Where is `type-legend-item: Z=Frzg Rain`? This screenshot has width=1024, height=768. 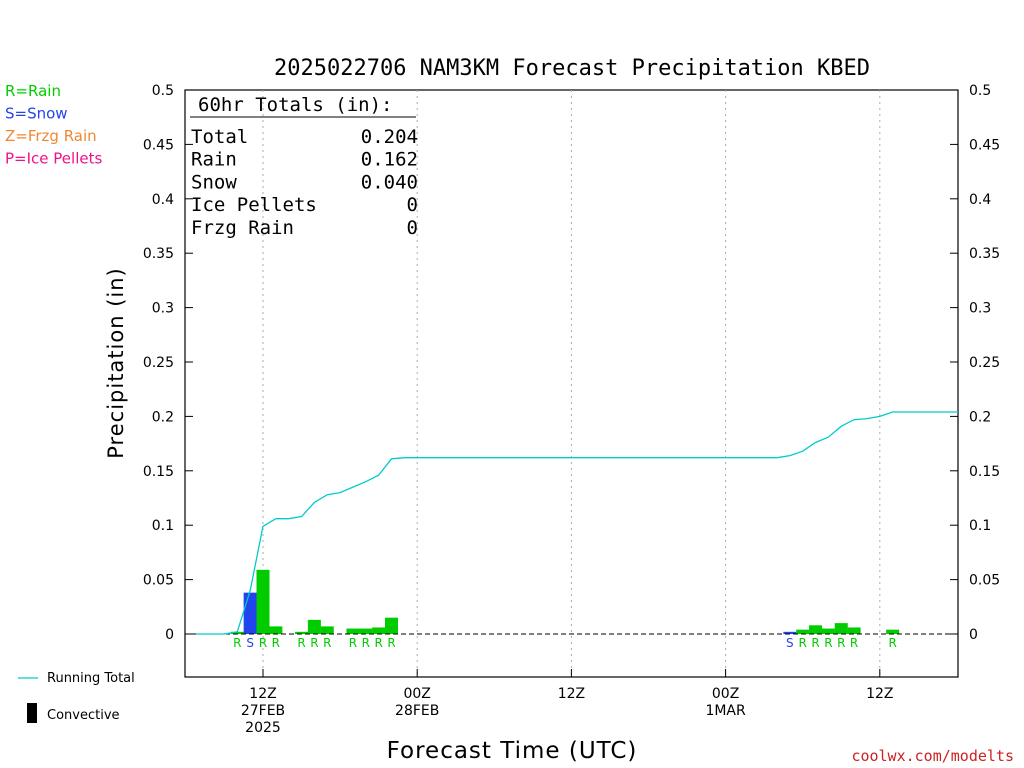 type-legend-item: Z=Frzg Rain is located at coordinates (51, 136).